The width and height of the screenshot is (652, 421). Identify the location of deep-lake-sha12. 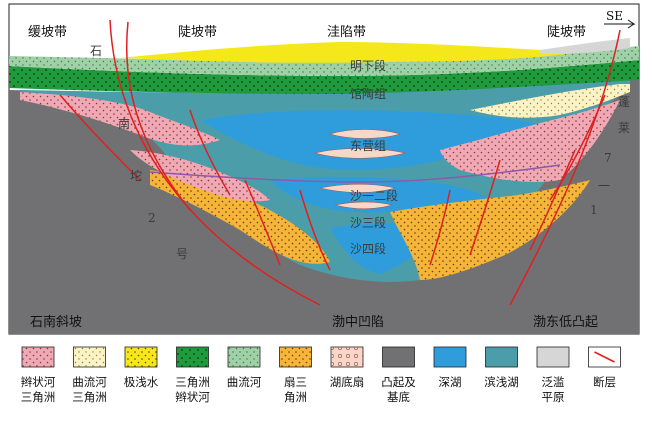
(380, 194).